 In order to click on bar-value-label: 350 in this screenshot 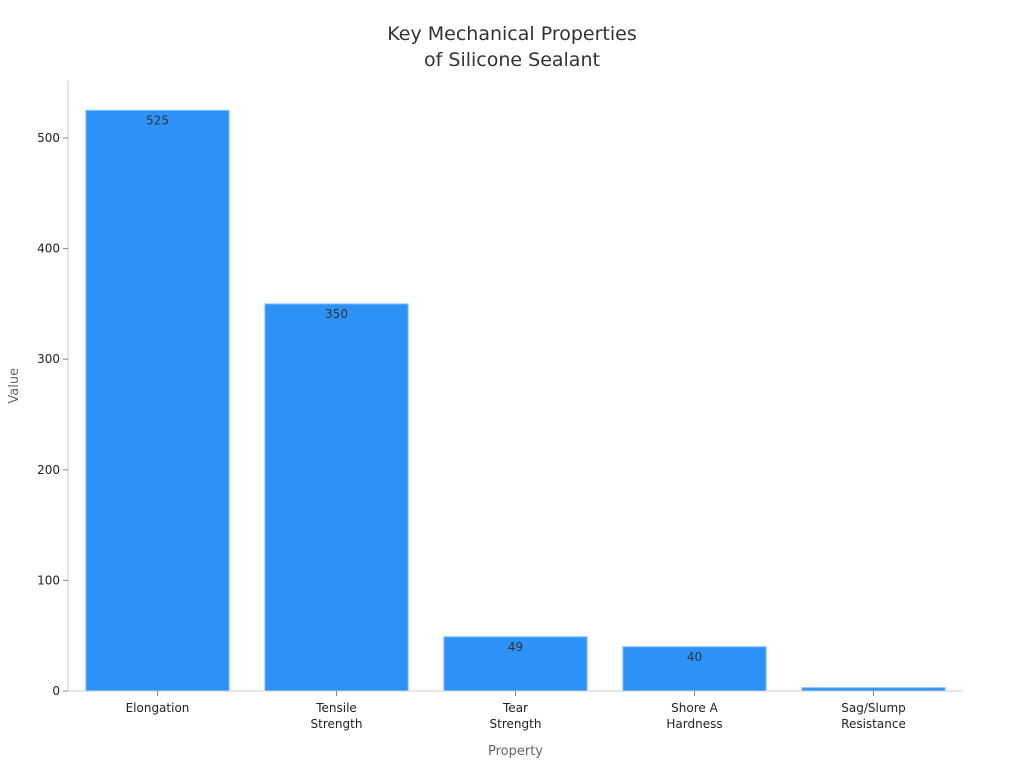, I will do `click(336, 314)`.